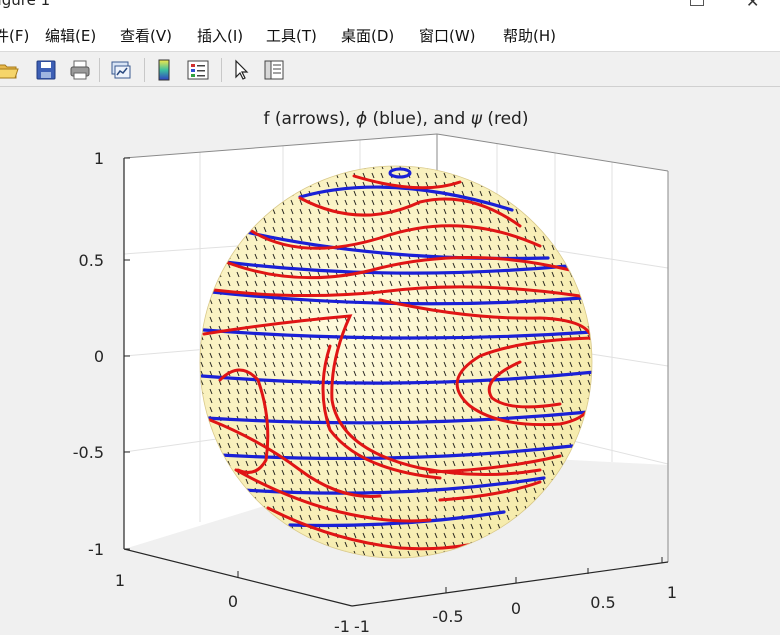  I want to click on menu-edit: 编辑(E), so click(71, 36).